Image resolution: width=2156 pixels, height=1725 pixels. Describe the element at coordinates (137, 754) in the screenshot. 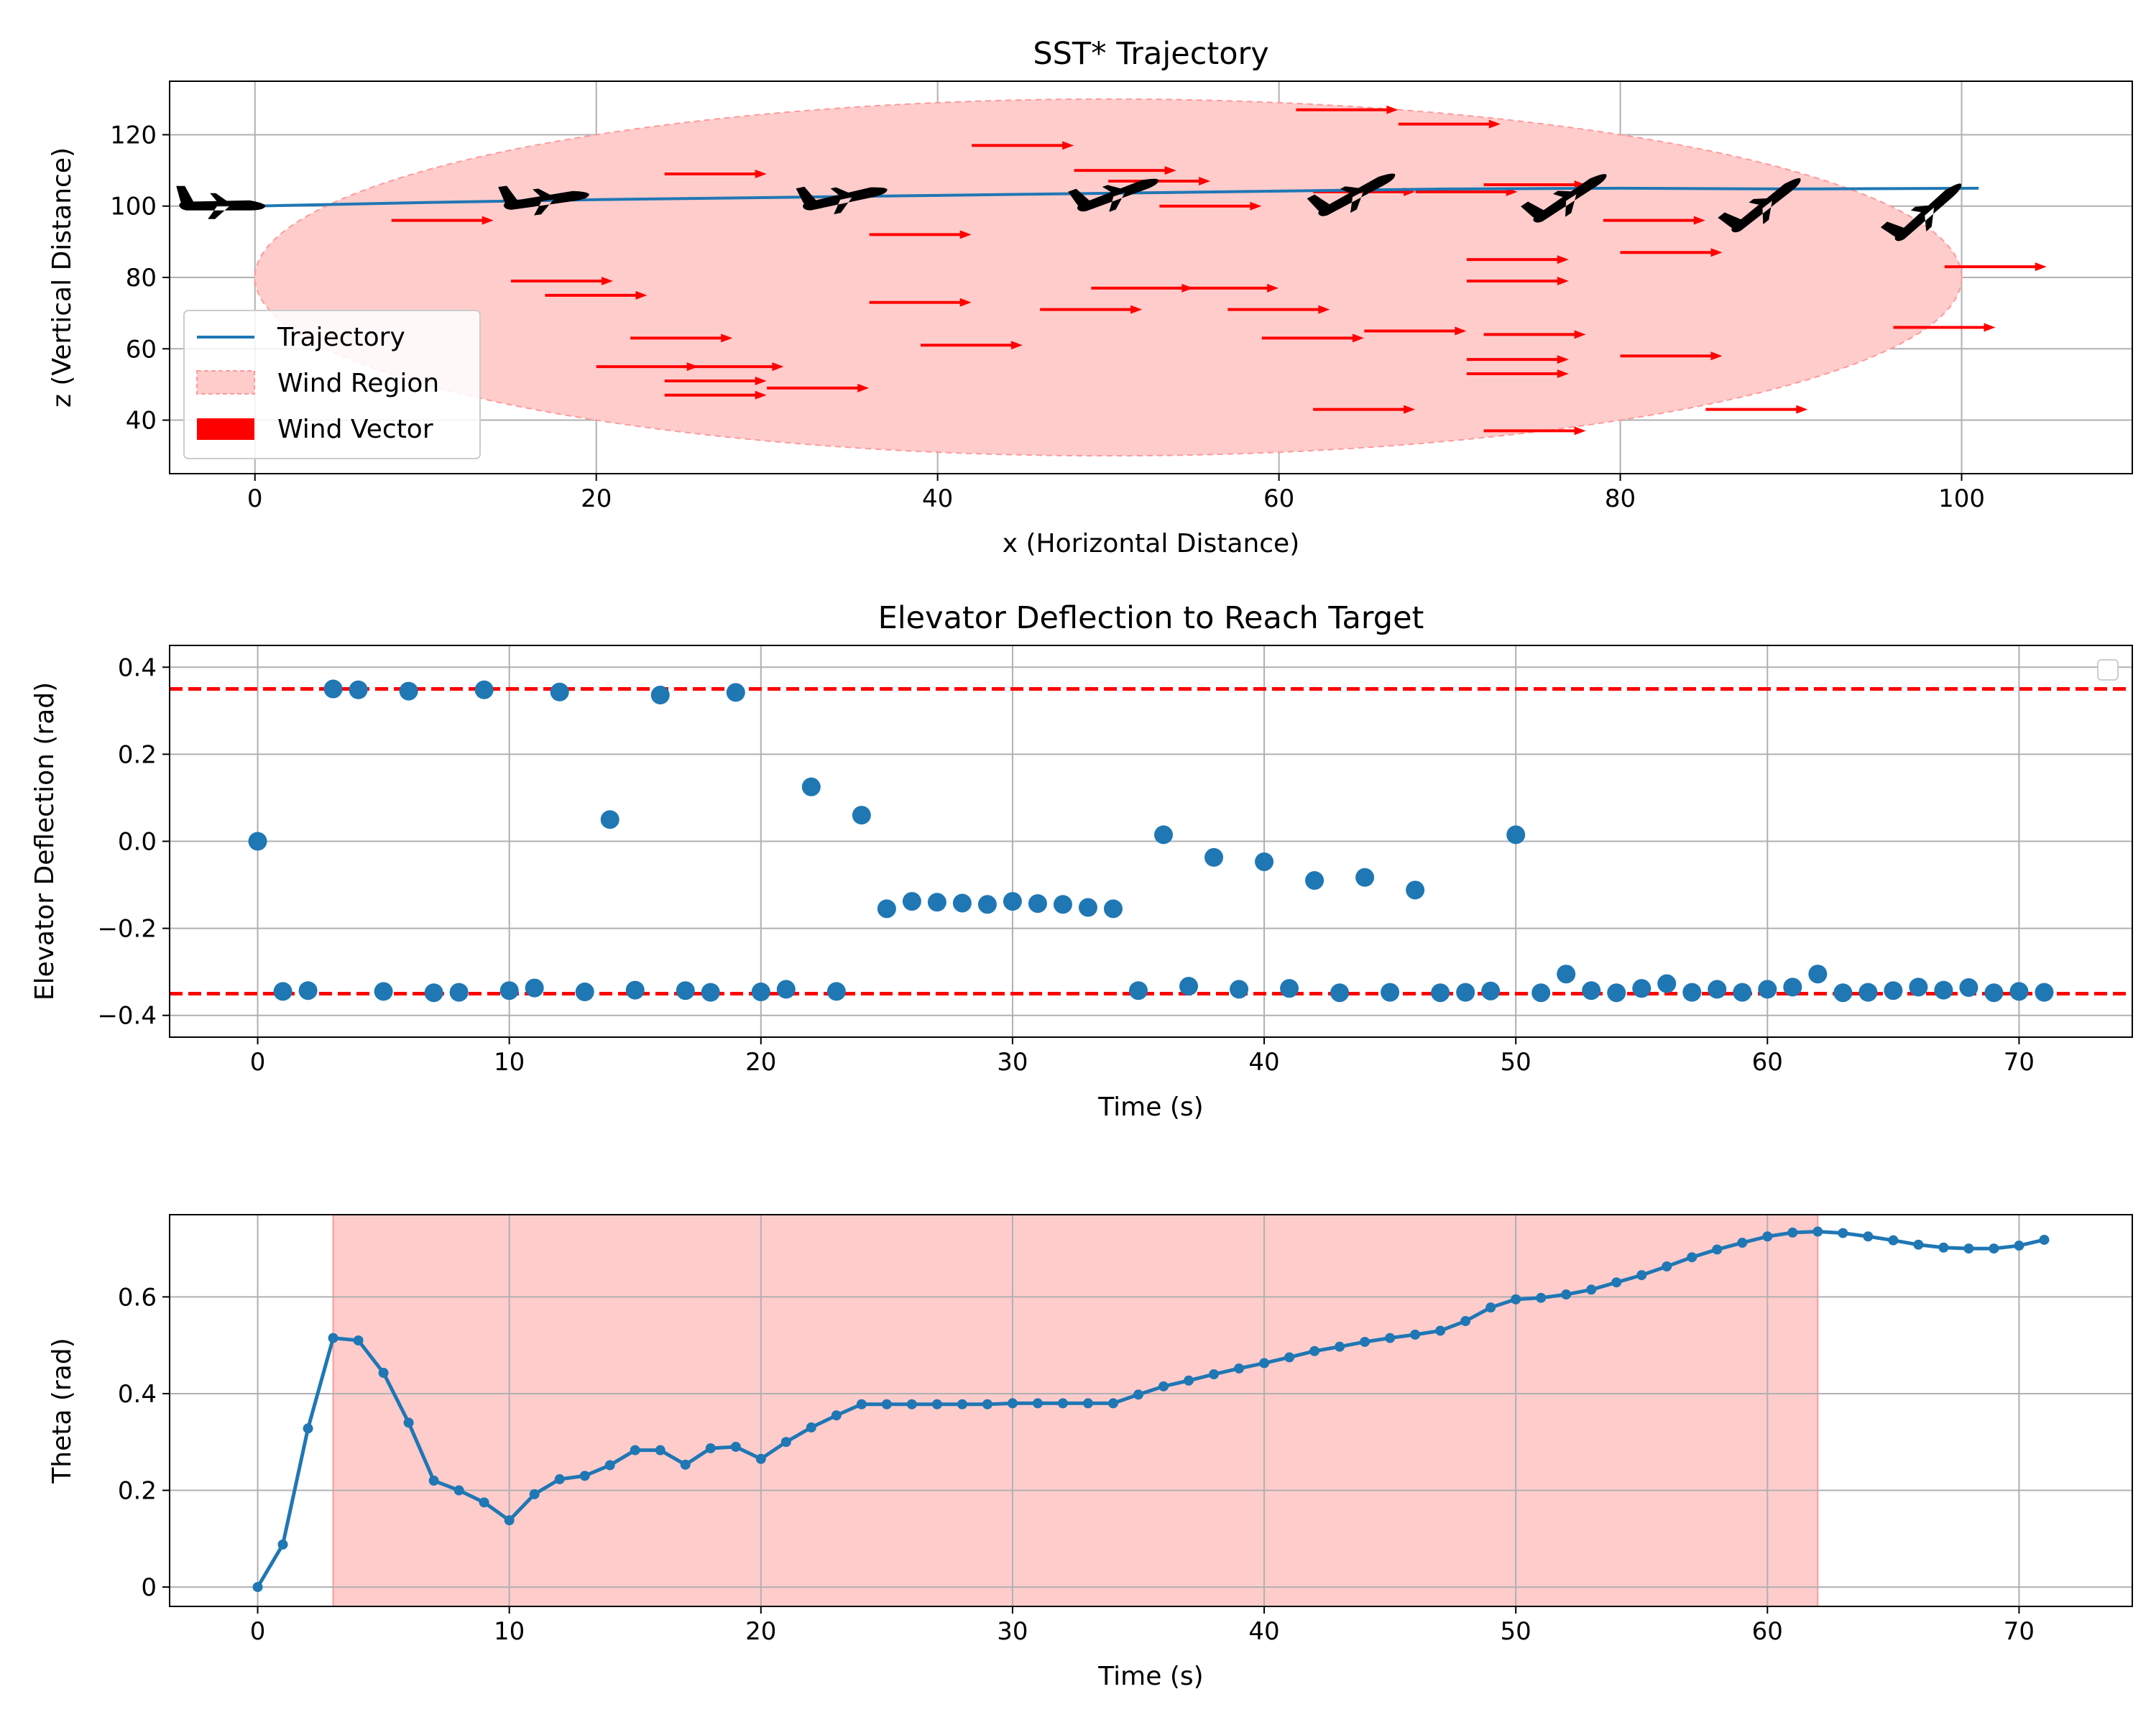

I see `elevator-y-tick-label: 0.2` at that location.